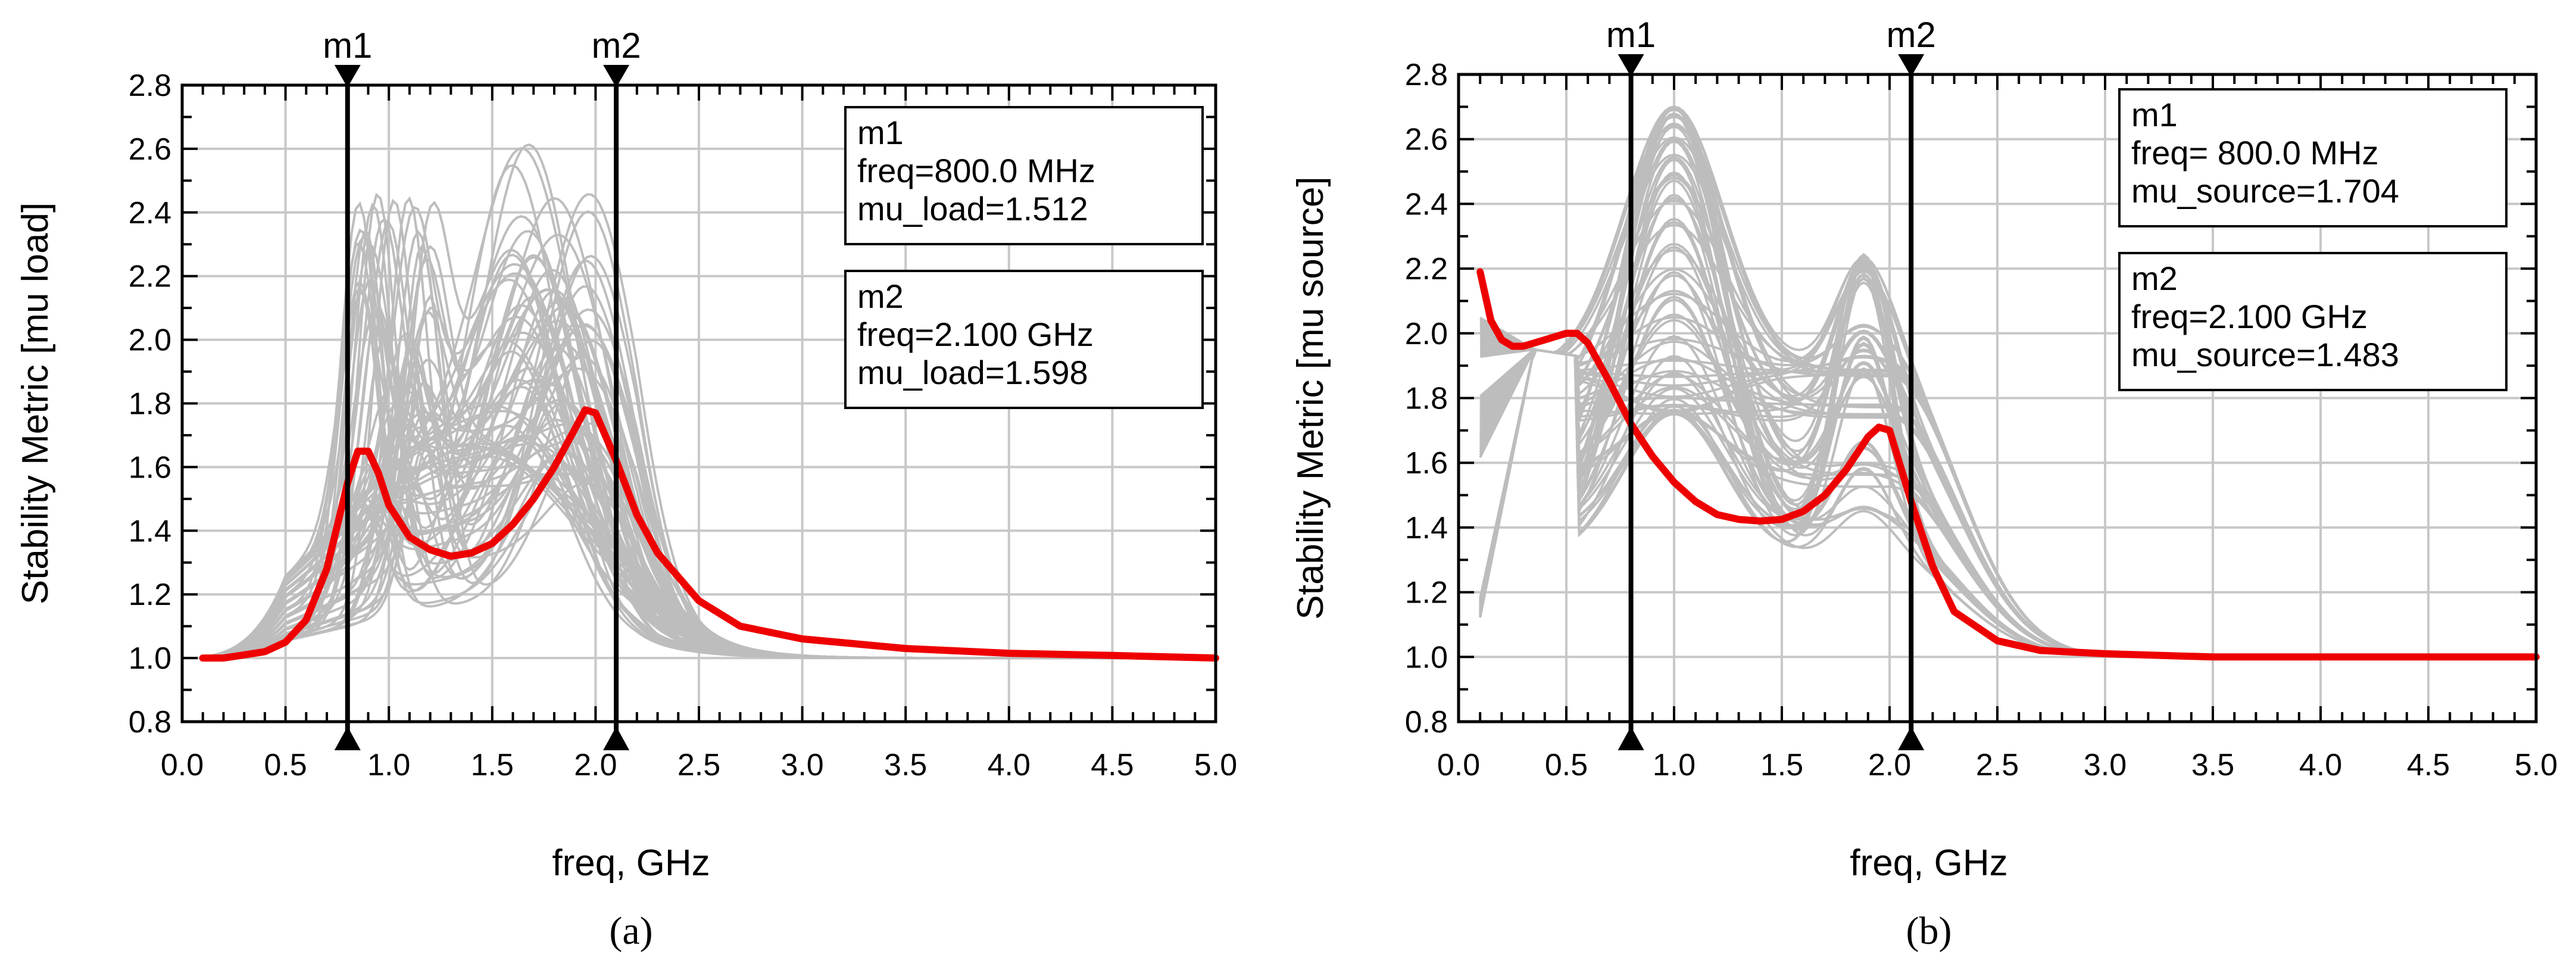  I want to click on marker-readout-line: mu_load=1.598, so click(972, 372).